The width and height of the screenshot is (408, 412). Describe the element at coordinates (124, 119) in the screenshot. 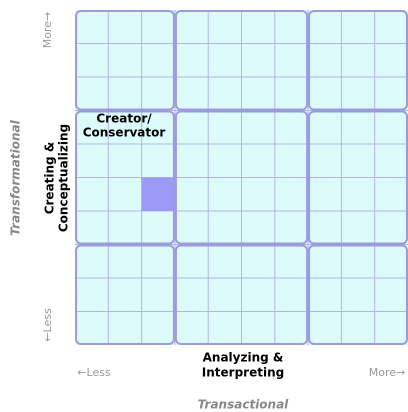

I see `cell-label-1: Creator/` at that location.